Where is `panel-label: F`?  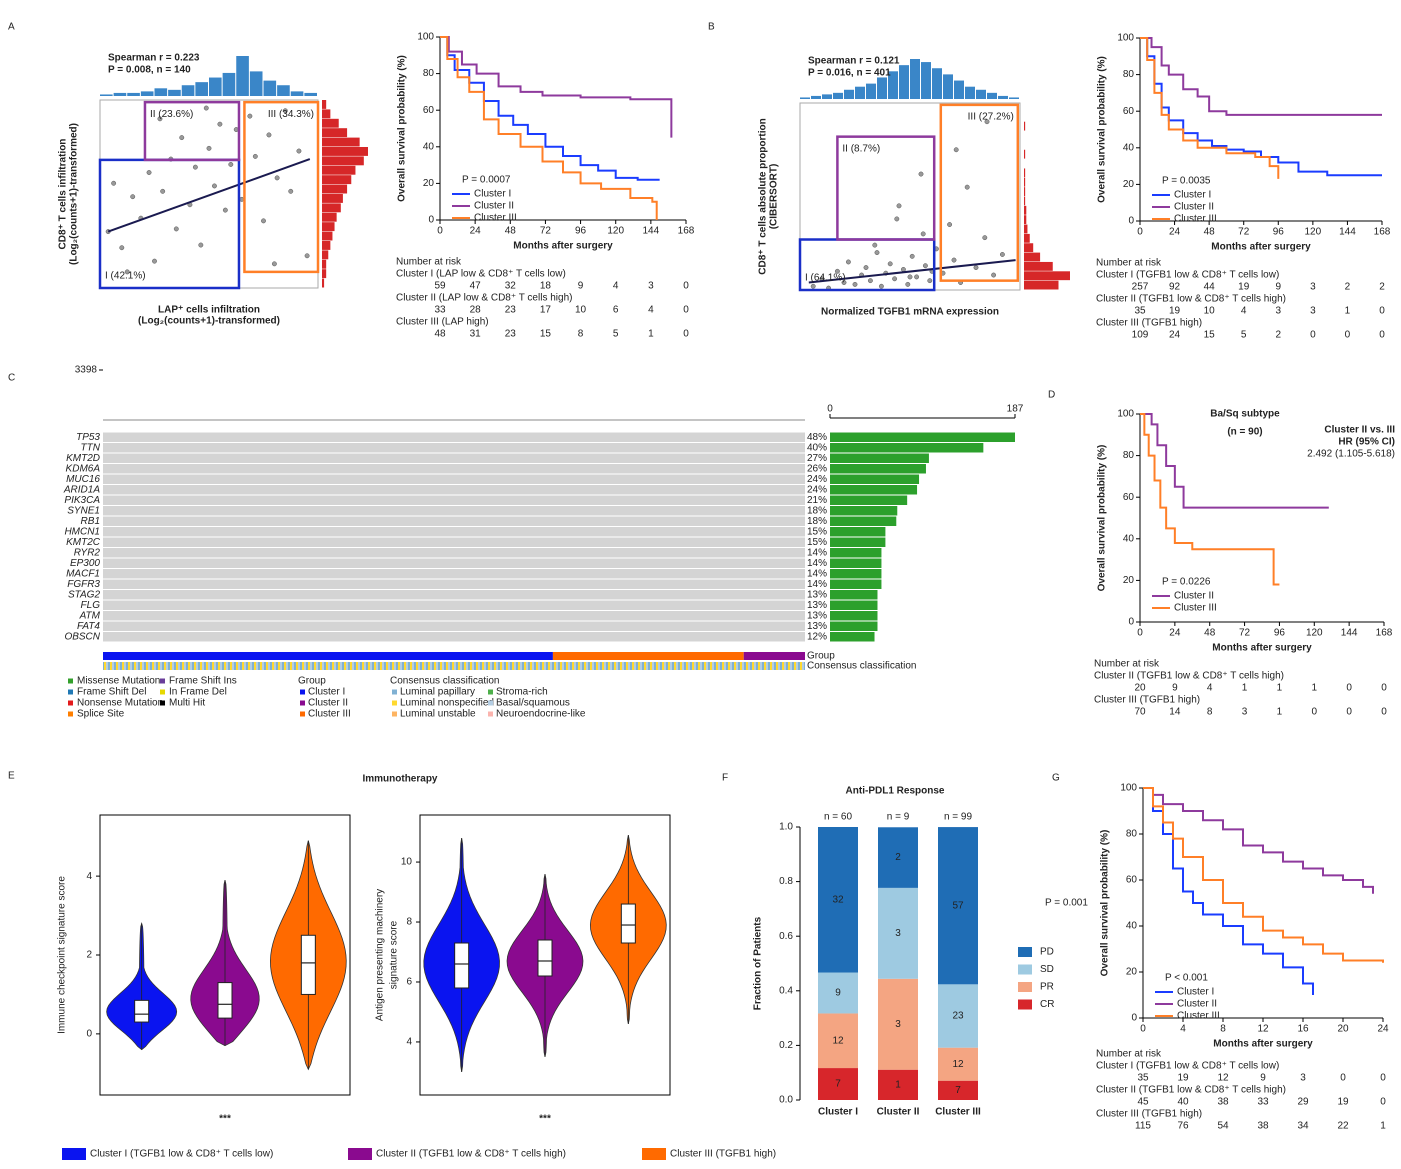
panel-label: F is located at coordinates (725, 778).